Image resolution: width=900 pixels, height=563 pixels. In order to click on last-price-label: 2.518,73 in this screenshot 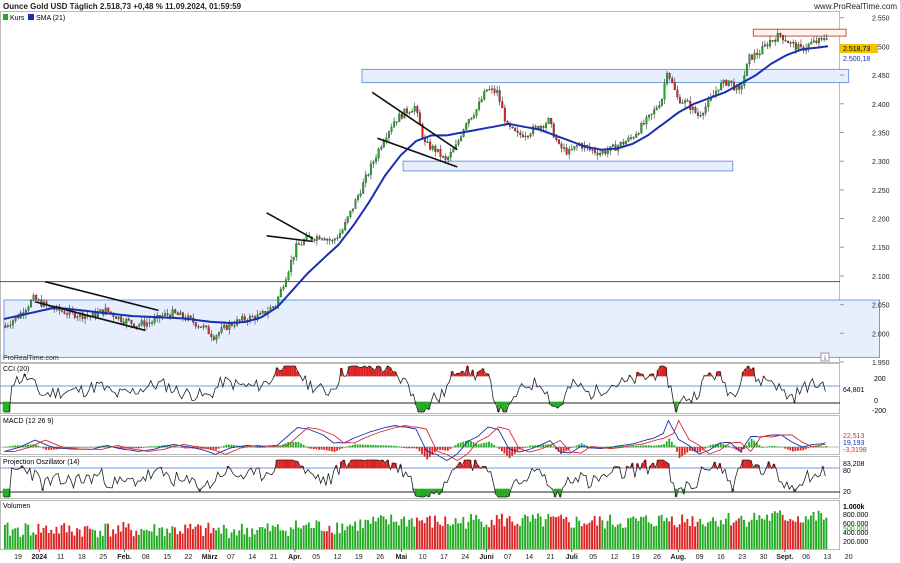, I will do `click(856, 49)`.